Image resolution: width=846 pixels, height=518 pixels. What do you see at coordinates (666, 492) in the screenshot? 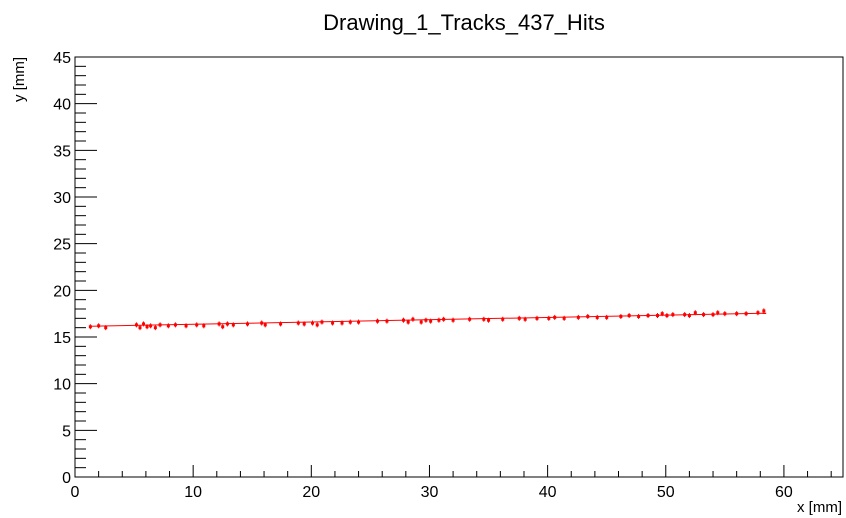
I see `x-tick-label: 50` at bounding box center [666, 492].